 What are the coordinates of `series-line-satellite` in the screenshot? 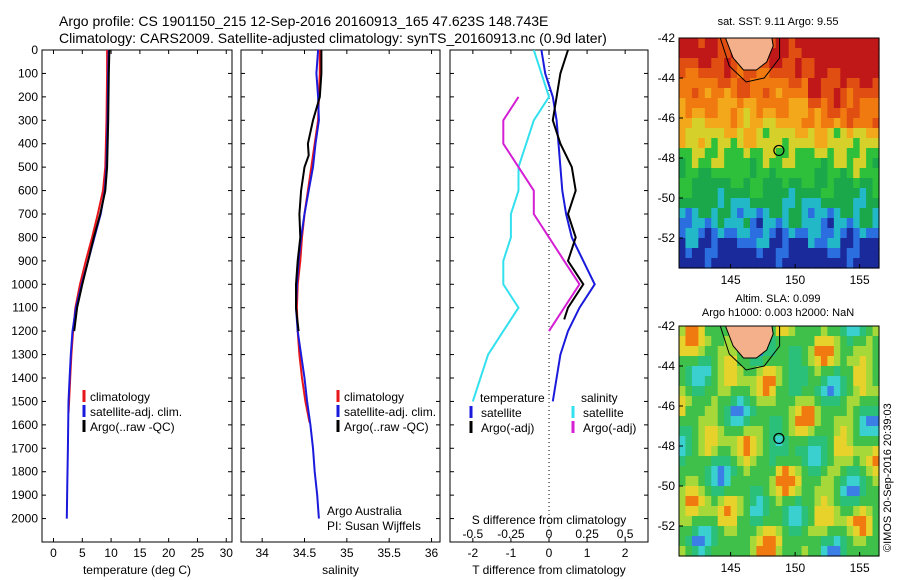 It's located at (511, 225).